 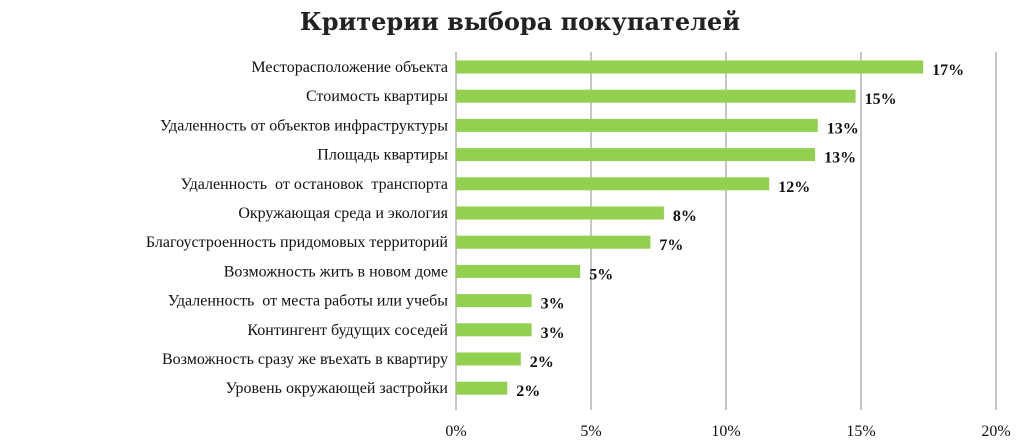 What do you see at coordinates (553, 304) in the screenshot?
I see `value-label-8: 3%` at bounding box center [553, 304].